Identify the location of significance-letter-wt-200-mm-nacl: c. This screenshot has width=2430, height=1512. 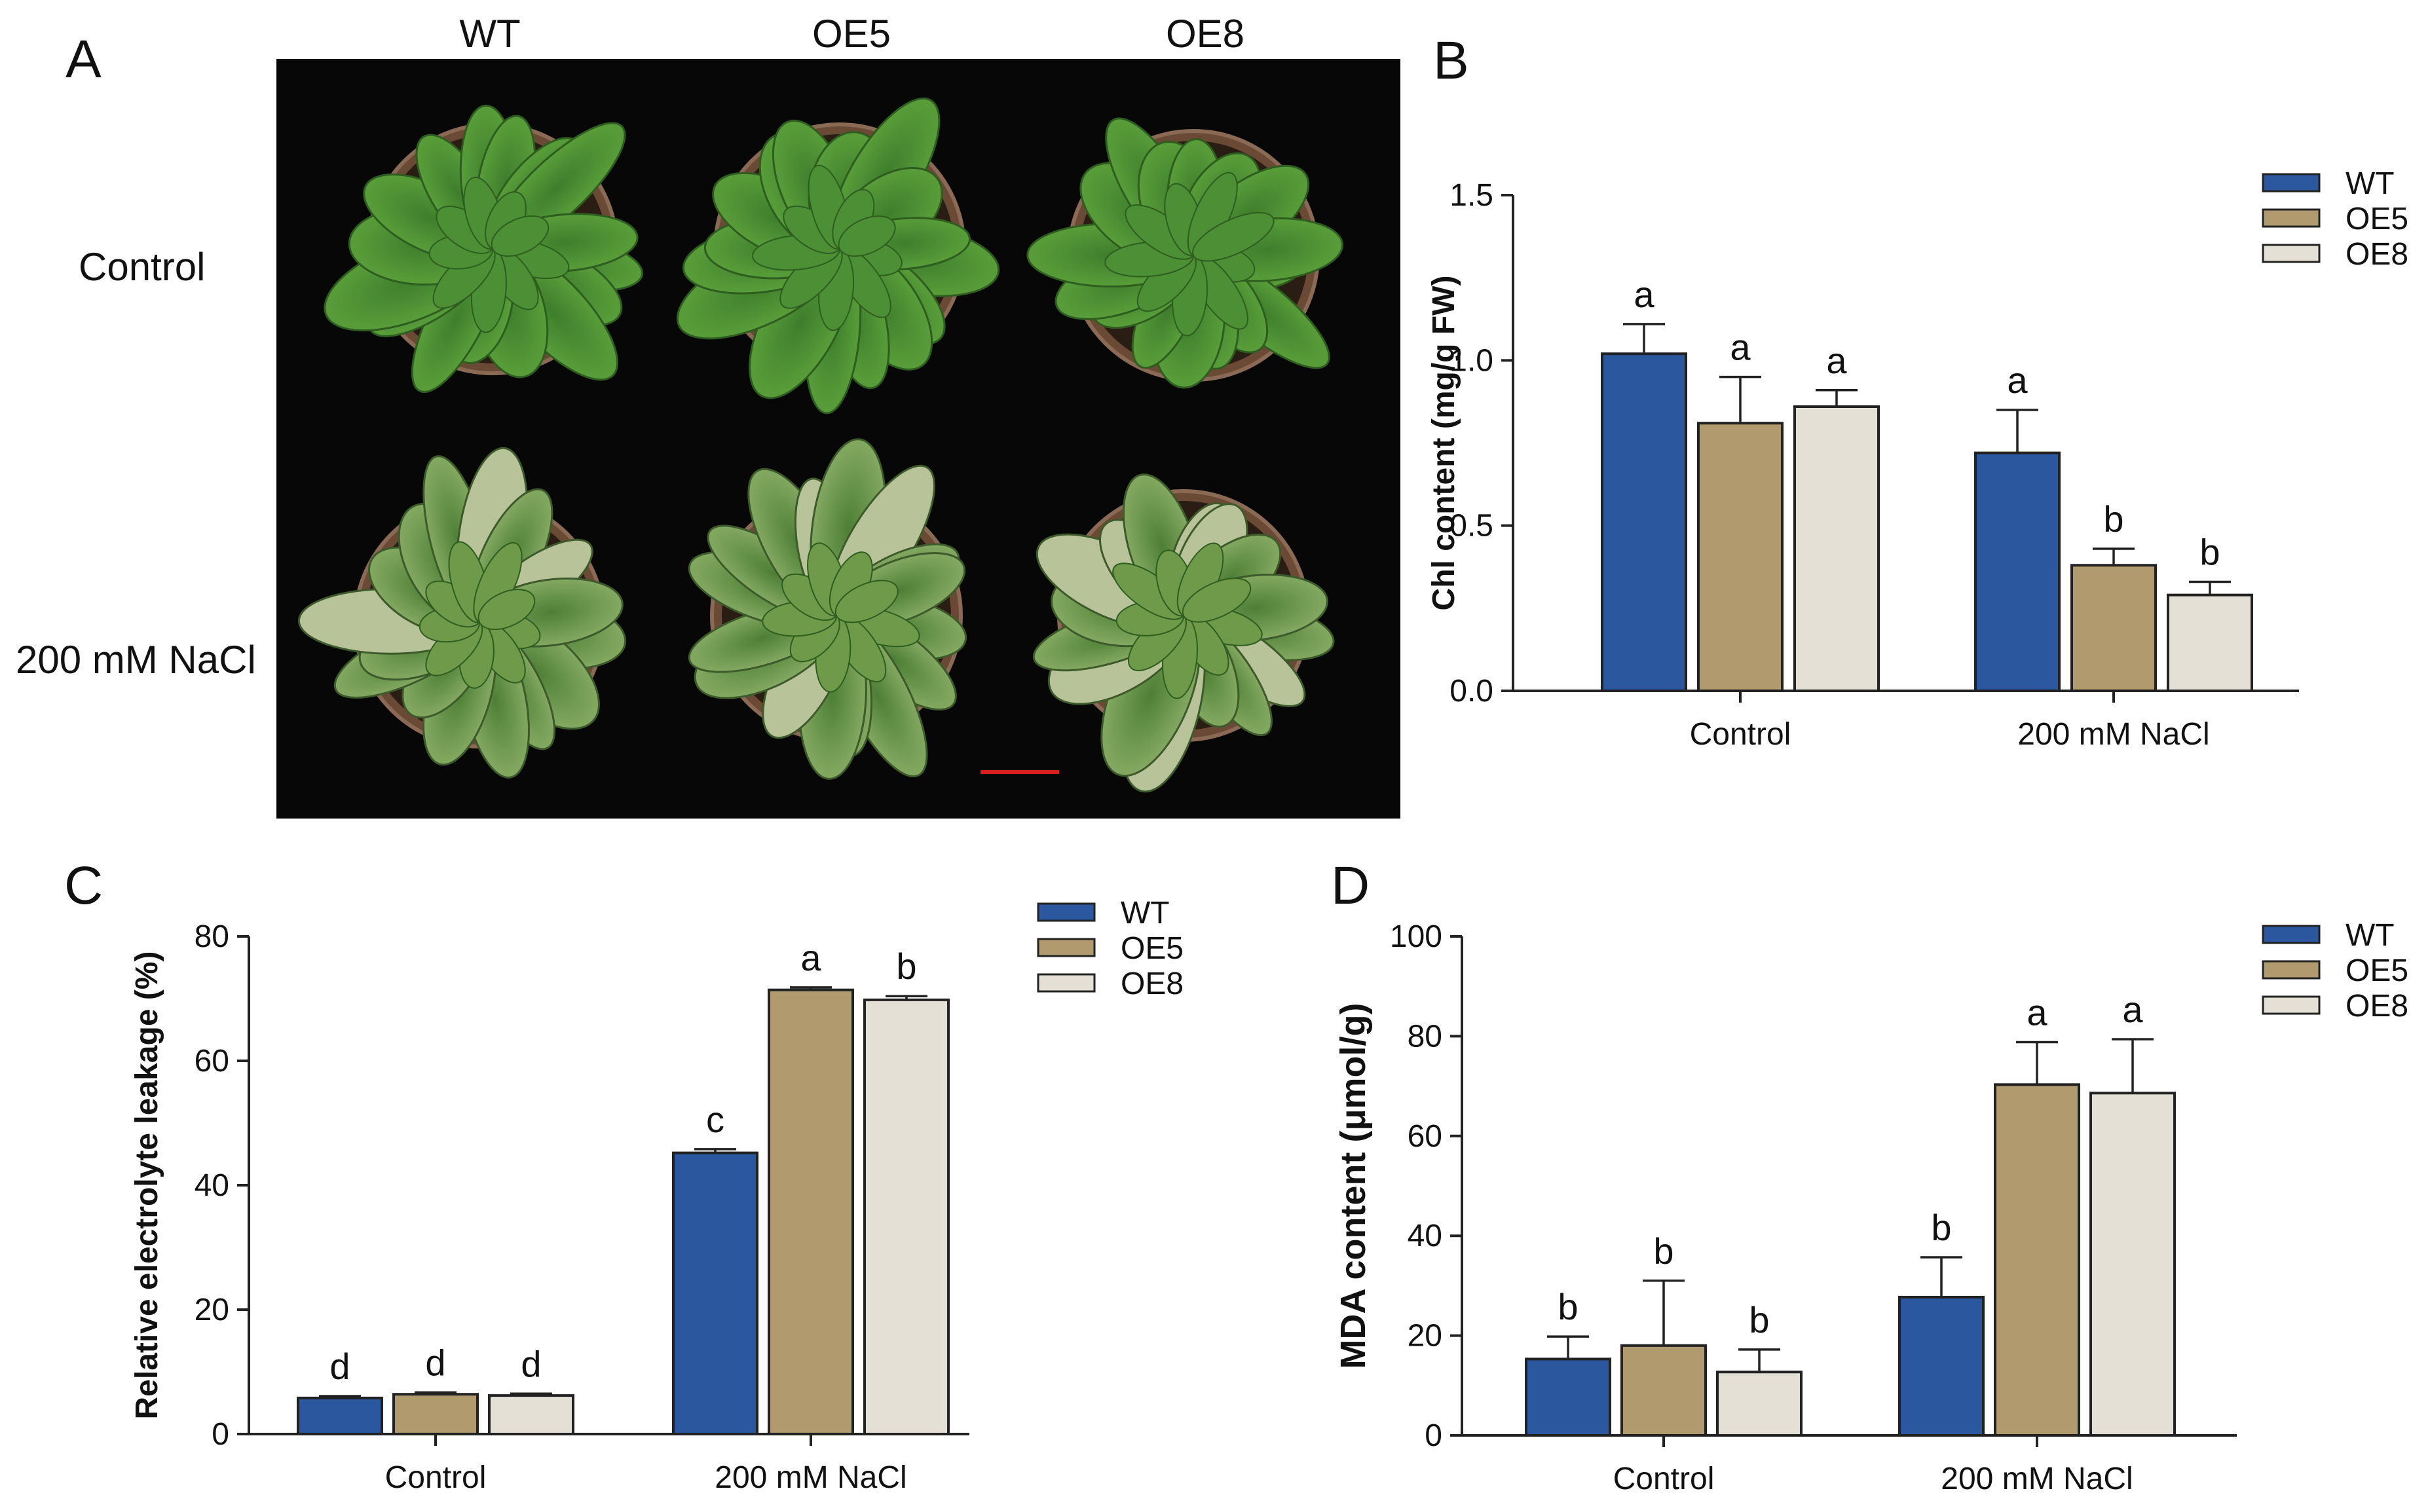
(715, 1119).